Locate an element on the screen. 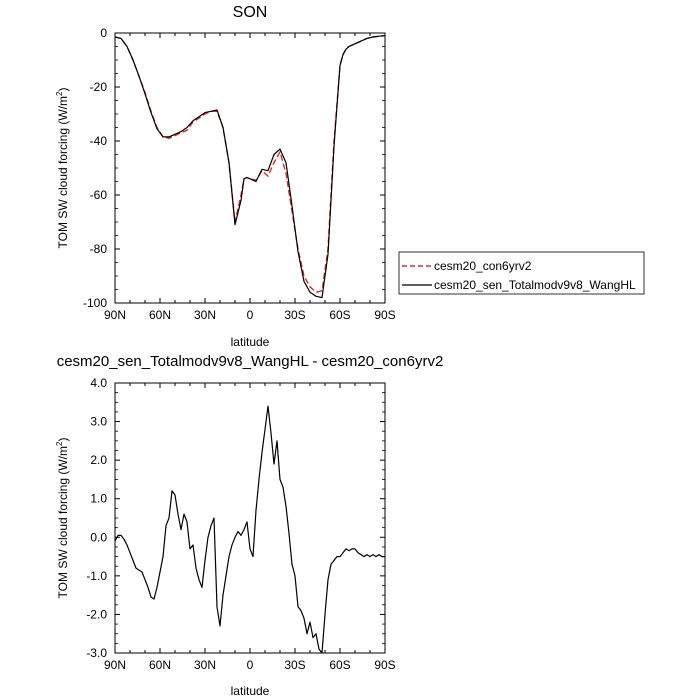 This screenshot has height=700, width=700. bottom-y-label-tail: ) is located at coordinates (63, 440).